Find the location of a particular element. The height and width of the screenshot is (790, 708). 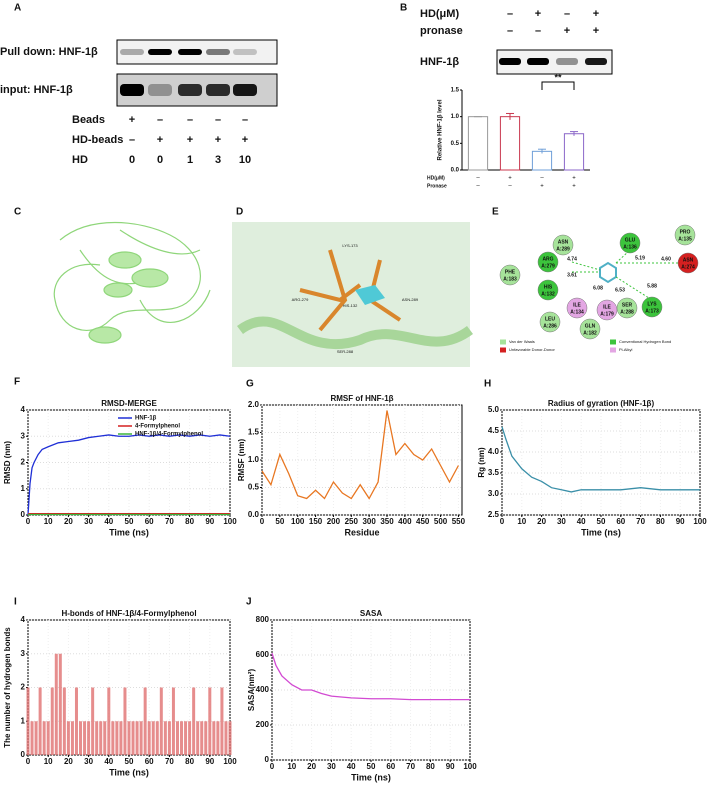

dose-value: 1 is located at coordinates (190, 160).